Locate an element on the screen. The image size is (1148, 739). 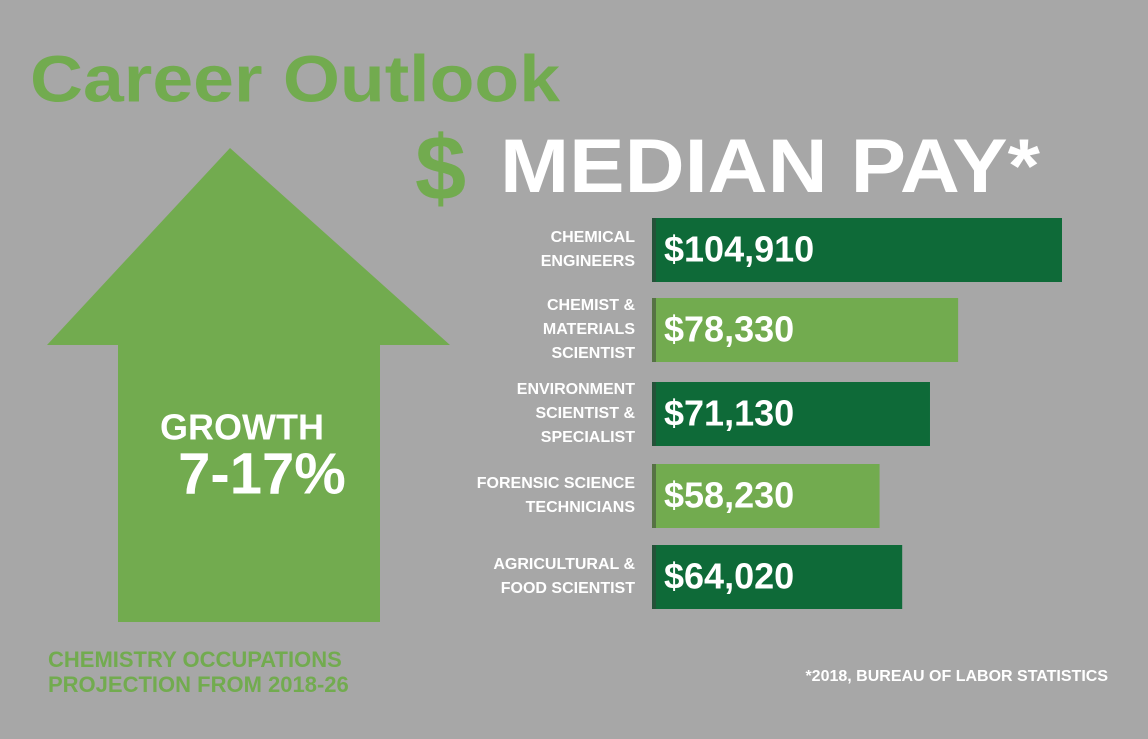
footnote: CHEMISTRY OCCUPATIONS is located at coordinates (195, 659).